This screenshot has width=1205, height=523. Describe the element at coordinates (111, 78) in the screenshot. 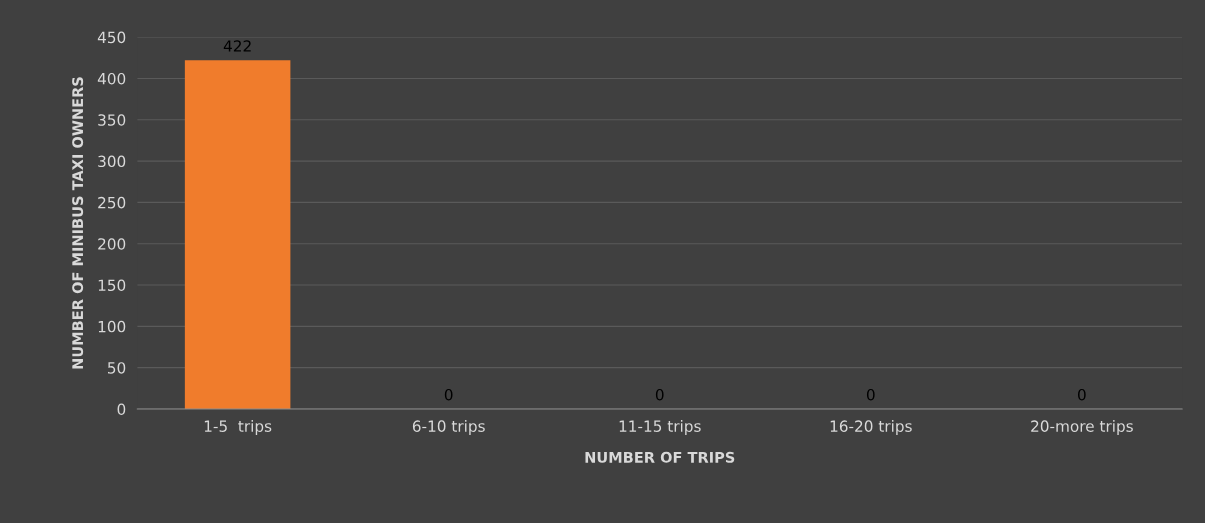

I see `y-tick-label: 400` at that location.